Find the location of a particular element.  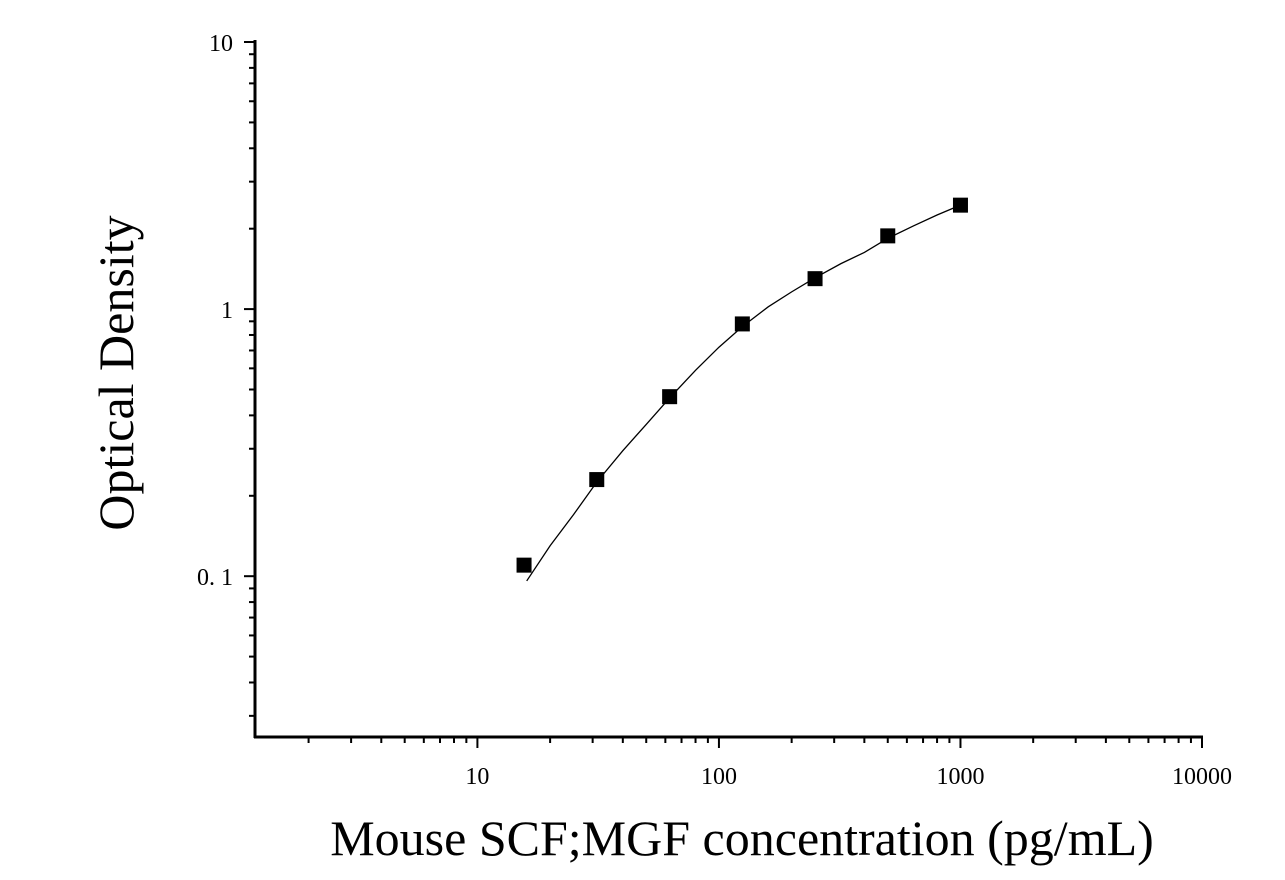

x-tick-label: 1000 is located at coordinates (960, 777).